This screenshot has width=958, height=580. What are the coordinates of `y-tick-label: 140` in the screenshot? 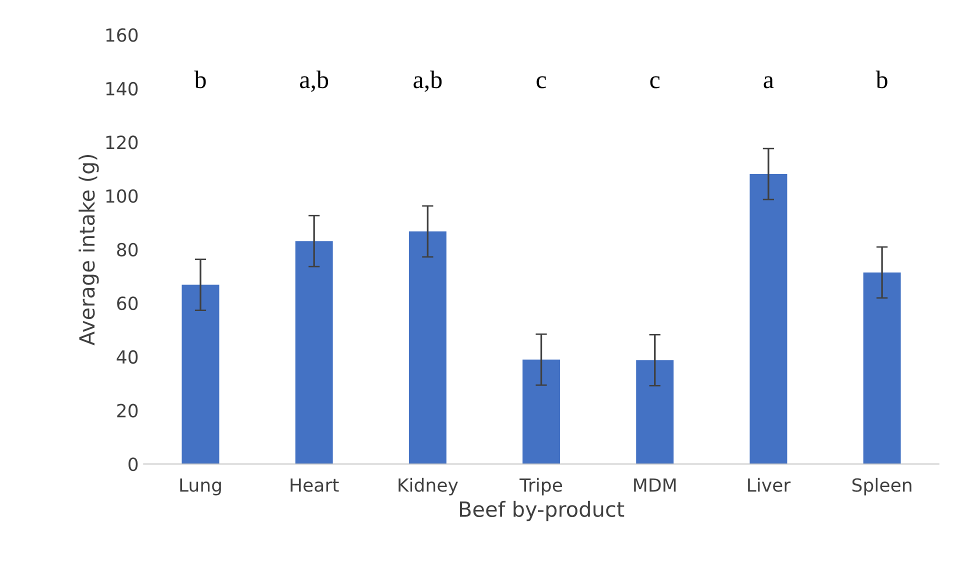 It's located at (122, 89).